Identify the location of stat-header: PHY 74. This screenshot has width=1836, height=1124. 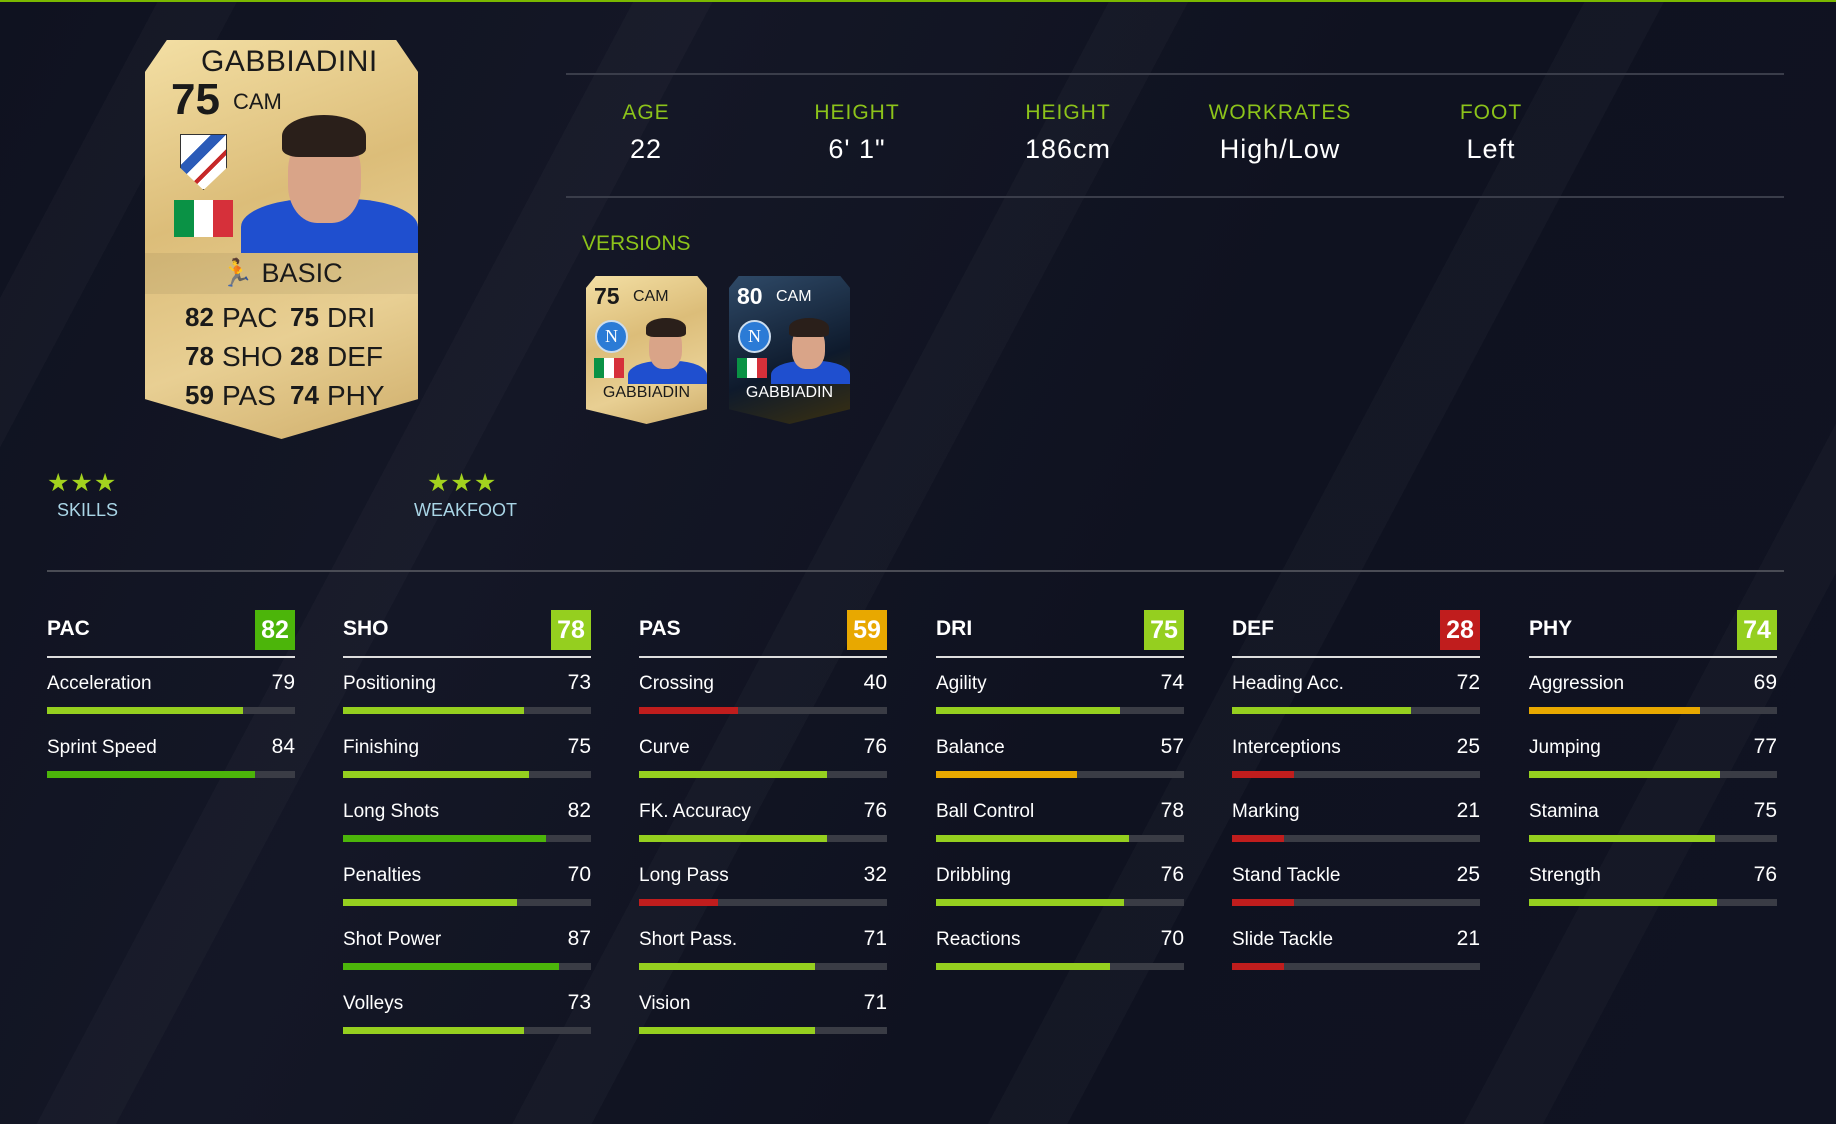
(1653, 634).